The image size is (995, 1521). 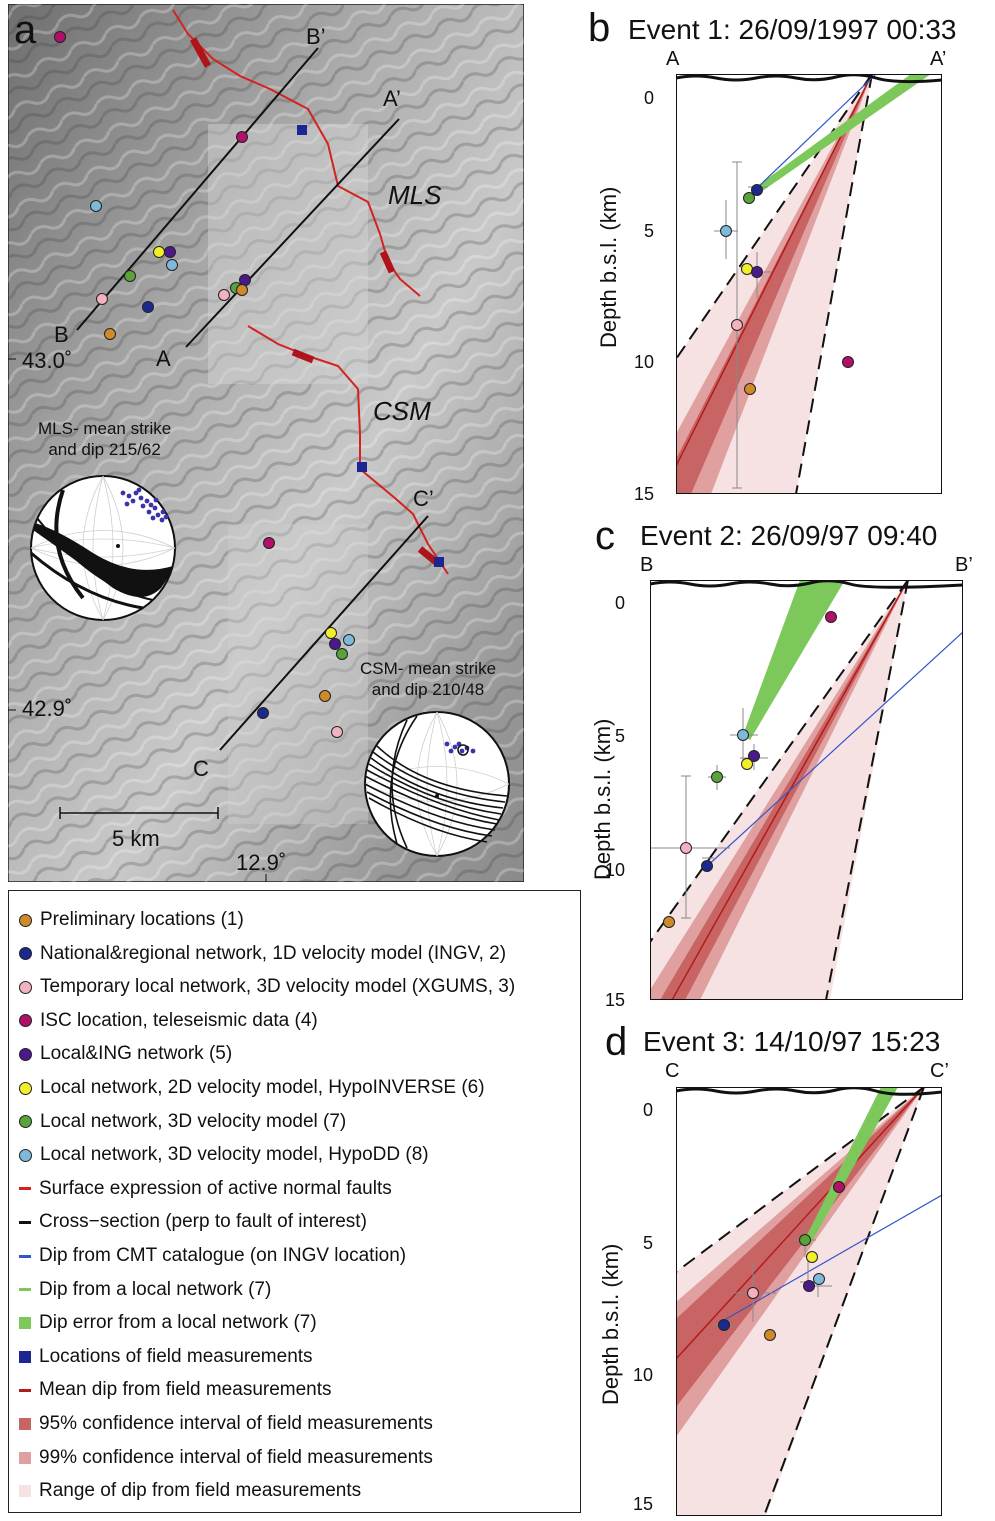 I want to click on panel-b-ytick-10: 10, so click(x=644, y=362).